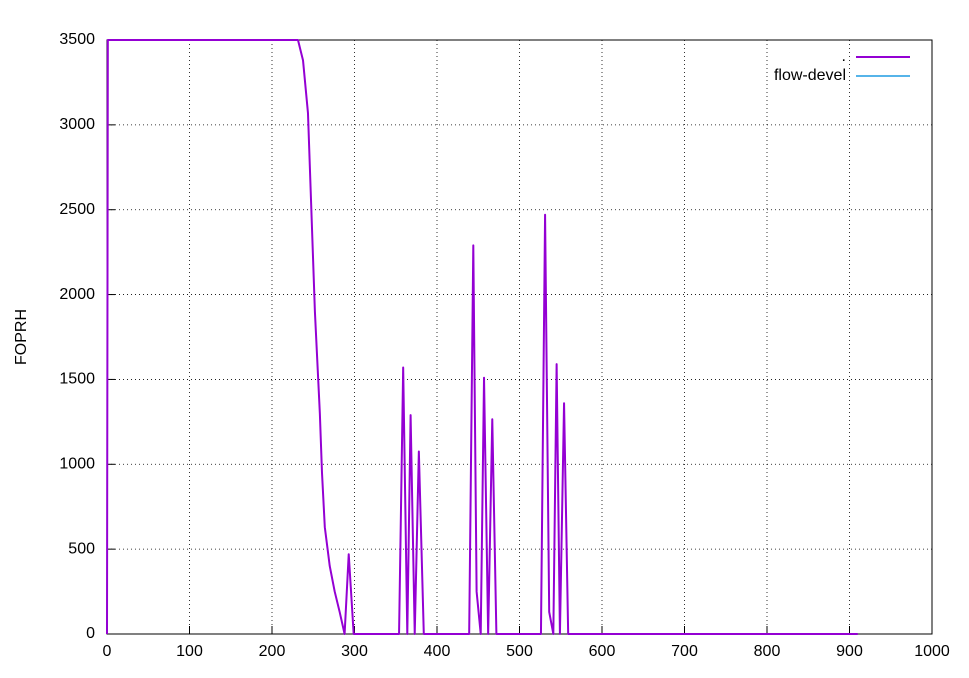  What do you see at coordinates (90, 633) in the screenshot?
I see `y-tick-label: 0` at bounding box center [90, 633].